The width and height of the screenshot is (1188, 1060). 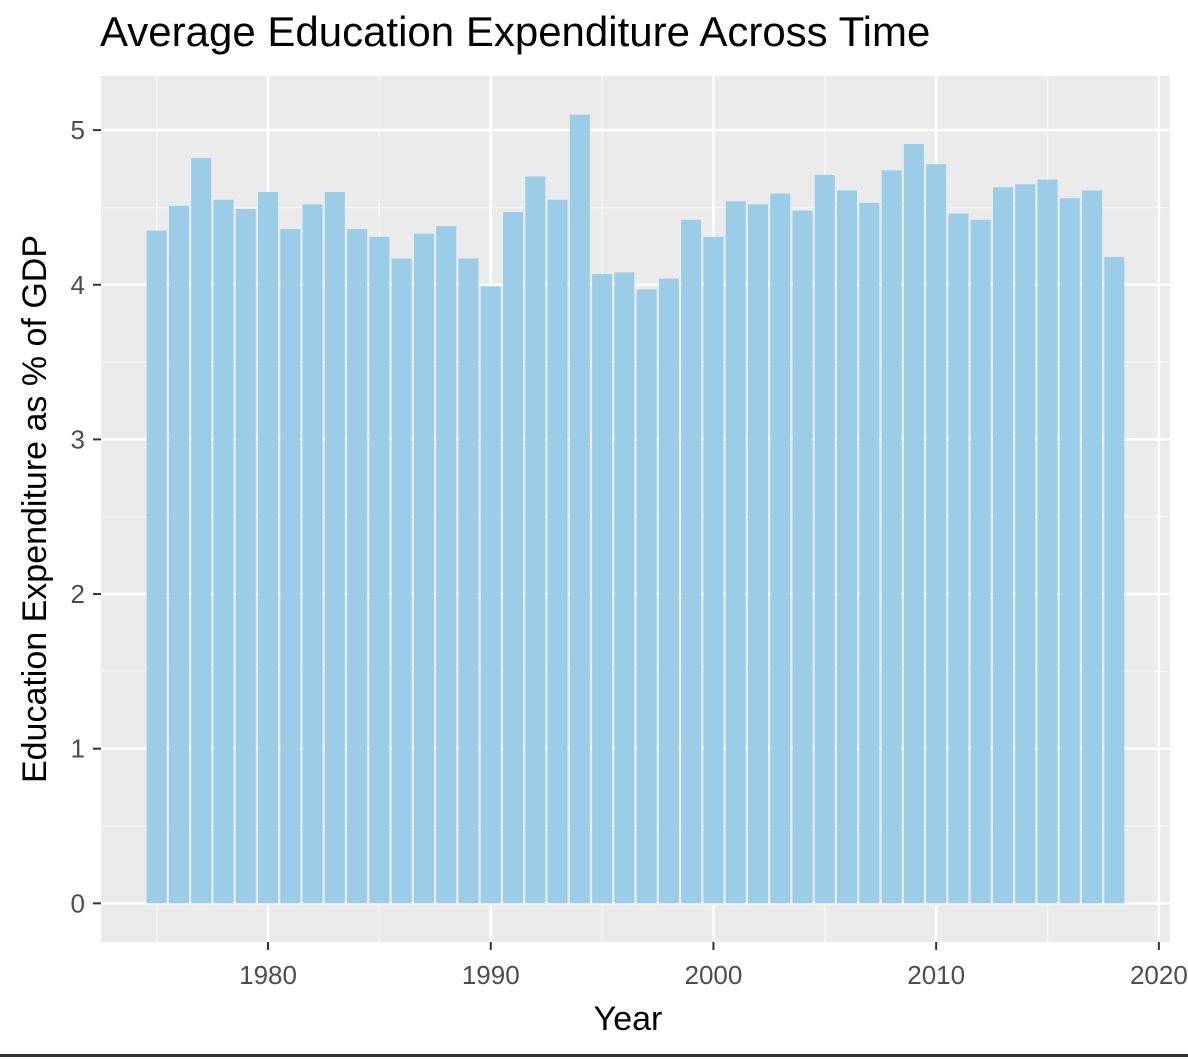 What do you see at coordinates (468, 581) in the screenshot?
I see `bar-1989` at bounding box center [468, 581].